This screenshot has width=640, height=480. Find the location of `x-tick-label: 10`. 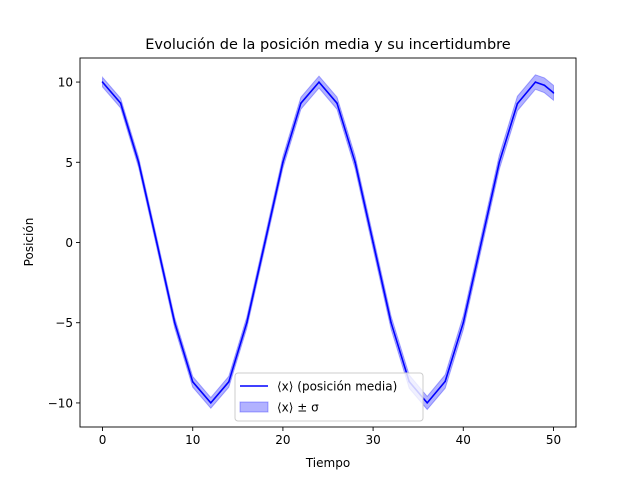

x-tick-label: 10 is located at coordinates (192, 440).